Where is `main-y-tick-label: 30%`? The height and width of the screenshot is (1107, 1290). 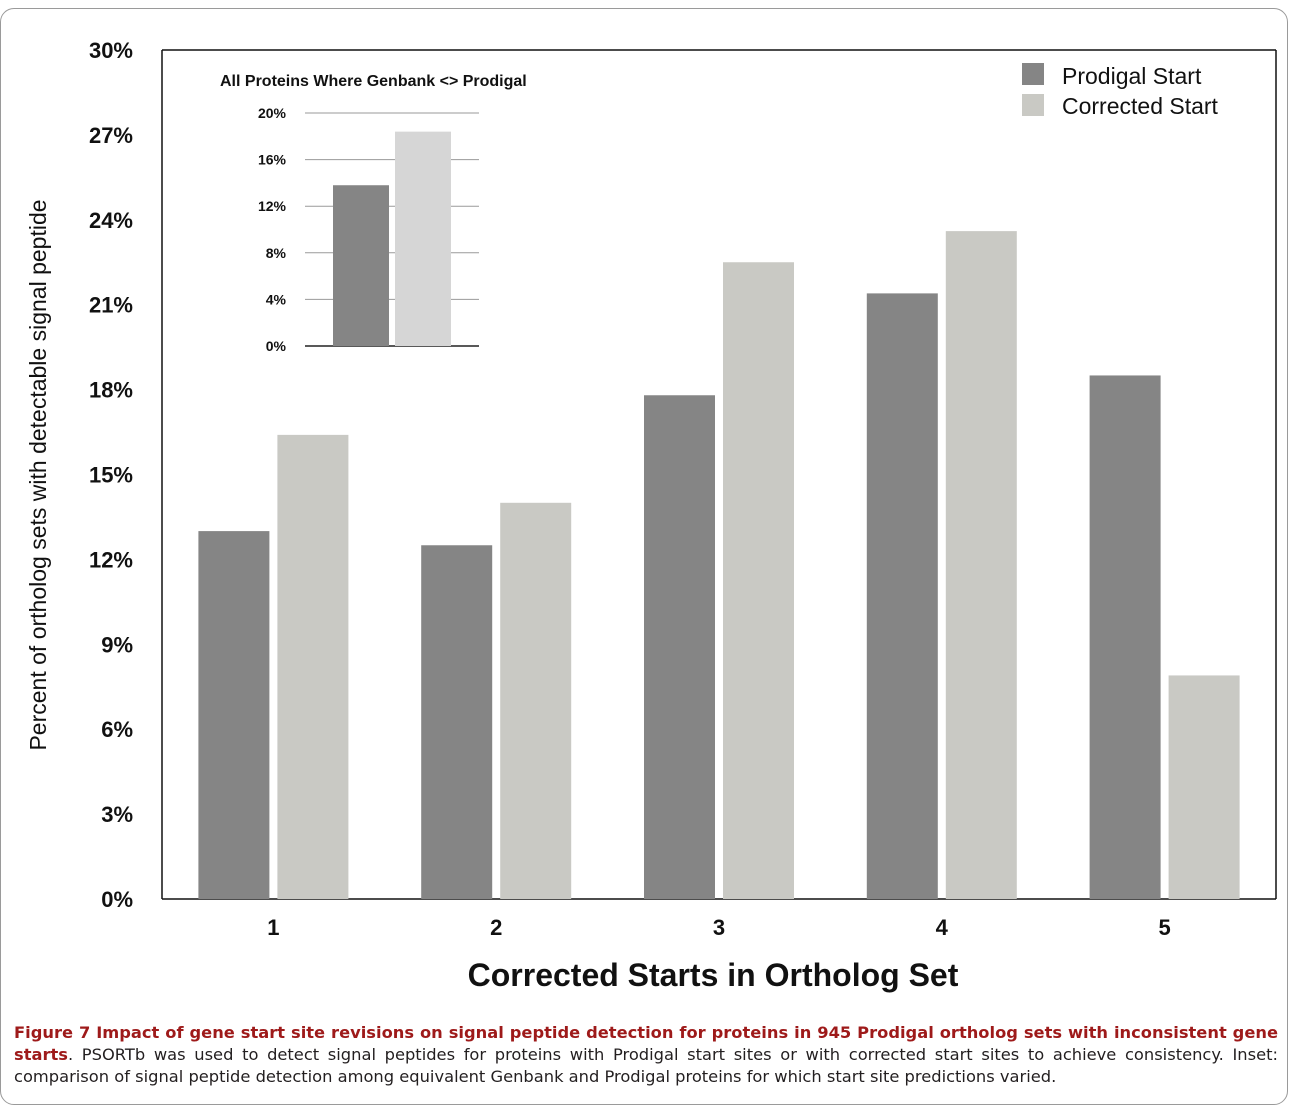
main-y-tick-label: 30% is located at coordinates (111, 50).